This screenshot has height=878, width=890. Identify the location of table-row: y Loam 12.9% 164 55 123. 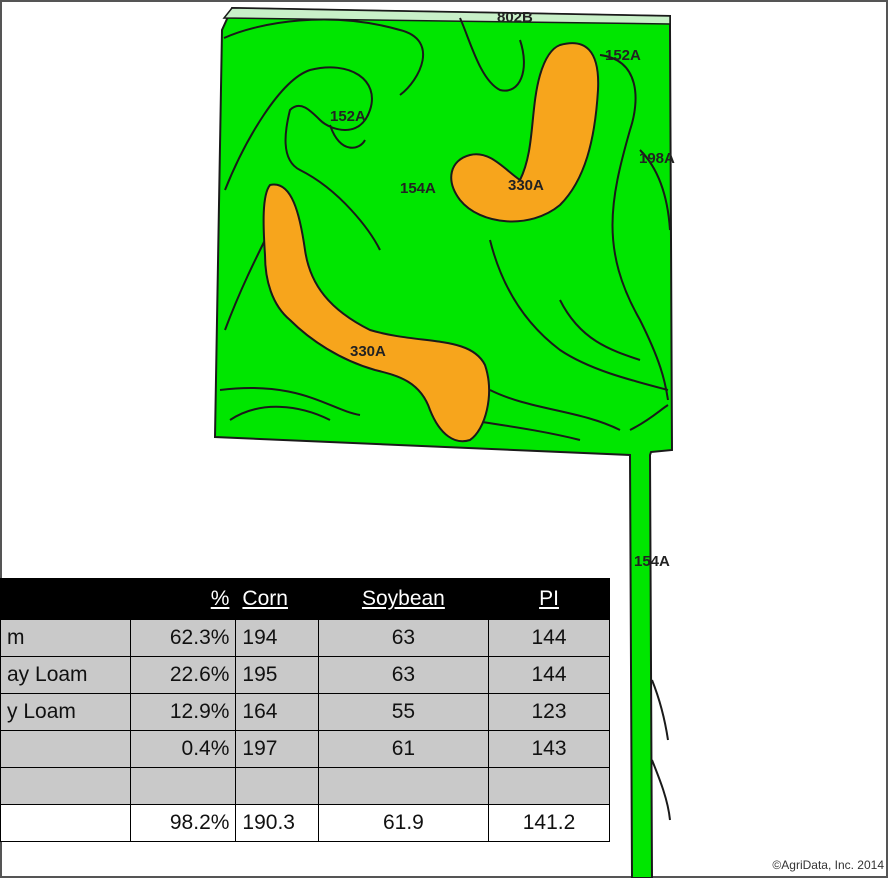
(305, 712).